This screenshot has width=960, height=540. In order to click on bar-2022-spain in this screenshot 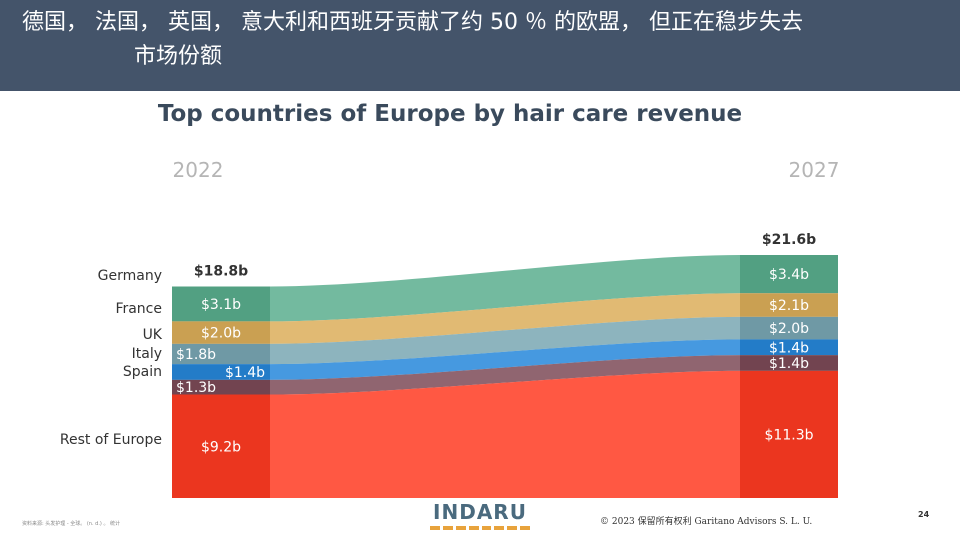, I will do `click(221, 387)`.